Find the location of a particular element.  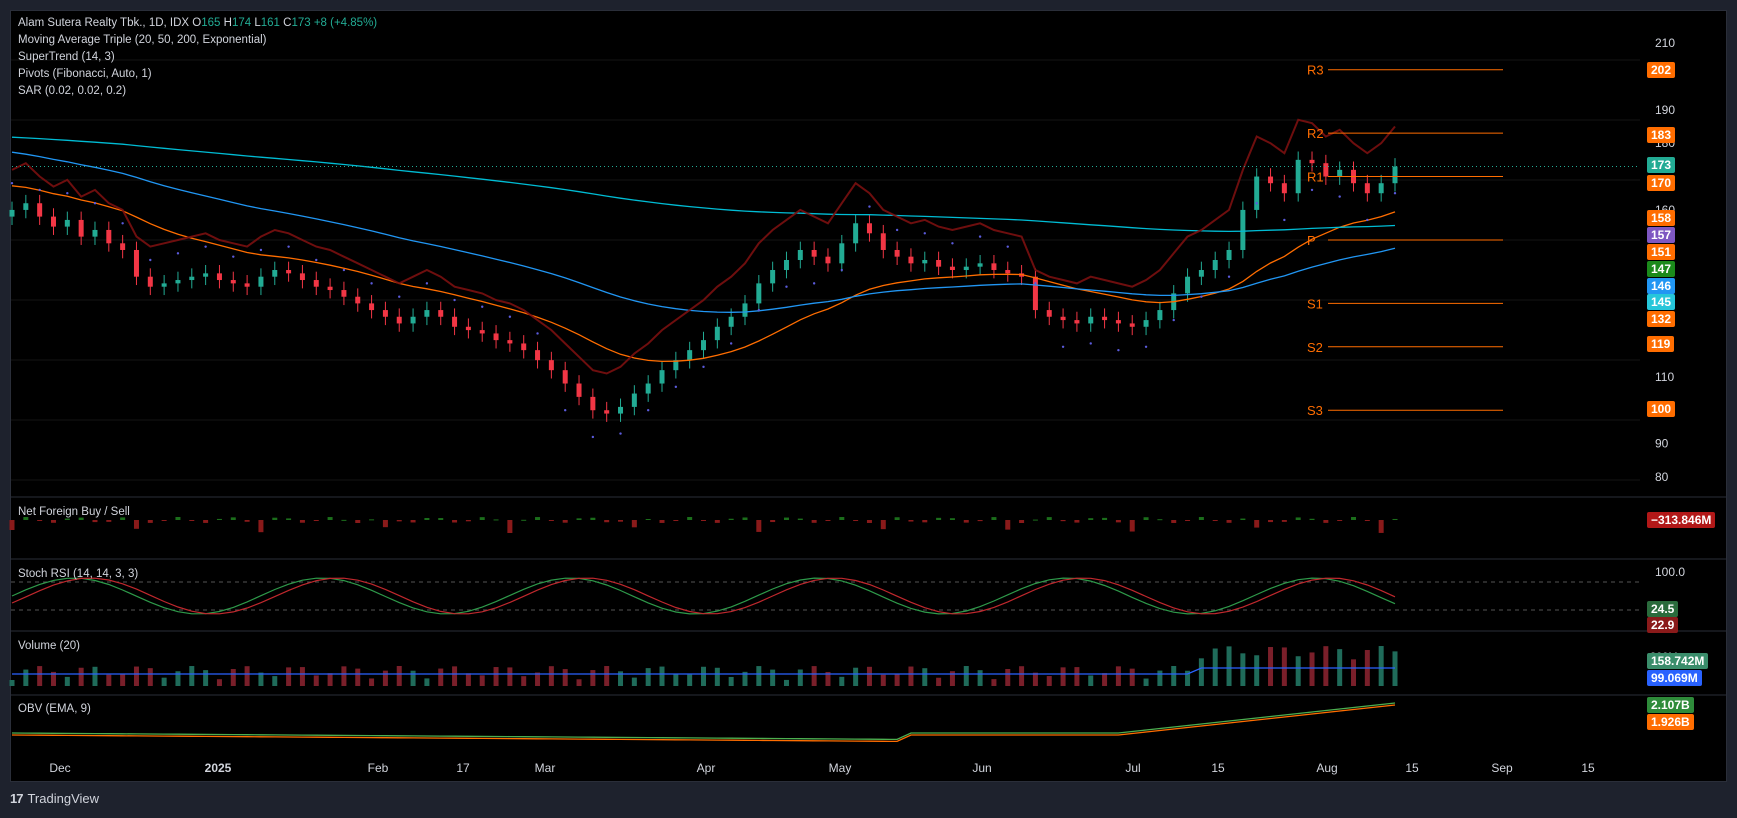

pane-title-volume: Volume (20) is located at coordinates (49, 646).